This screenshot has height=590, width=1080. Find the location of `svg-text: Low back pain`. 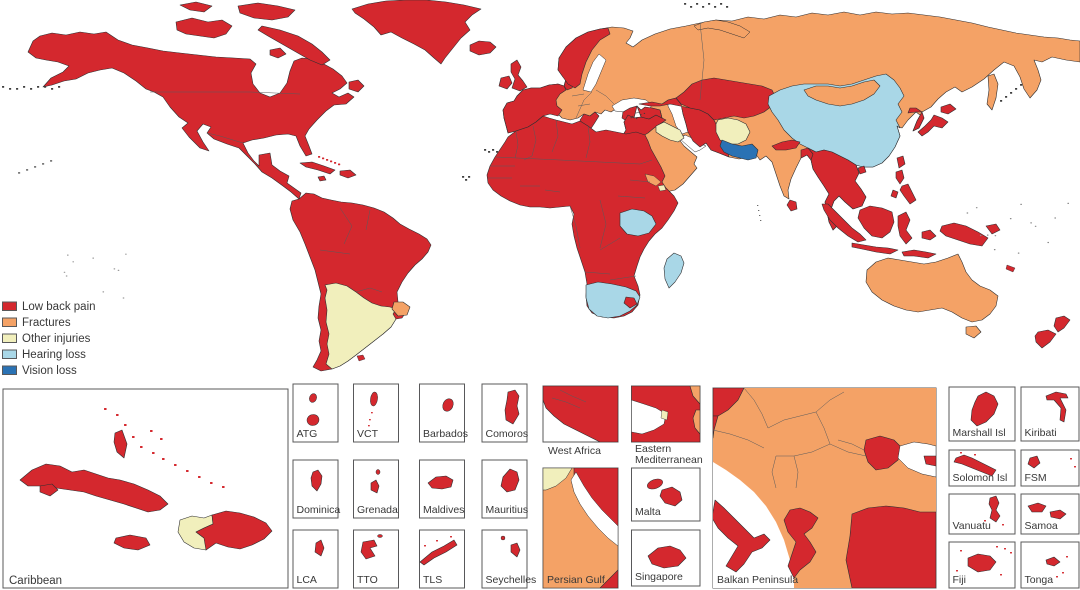

svg-text: Low back pain is located at coordinates (59, 307).